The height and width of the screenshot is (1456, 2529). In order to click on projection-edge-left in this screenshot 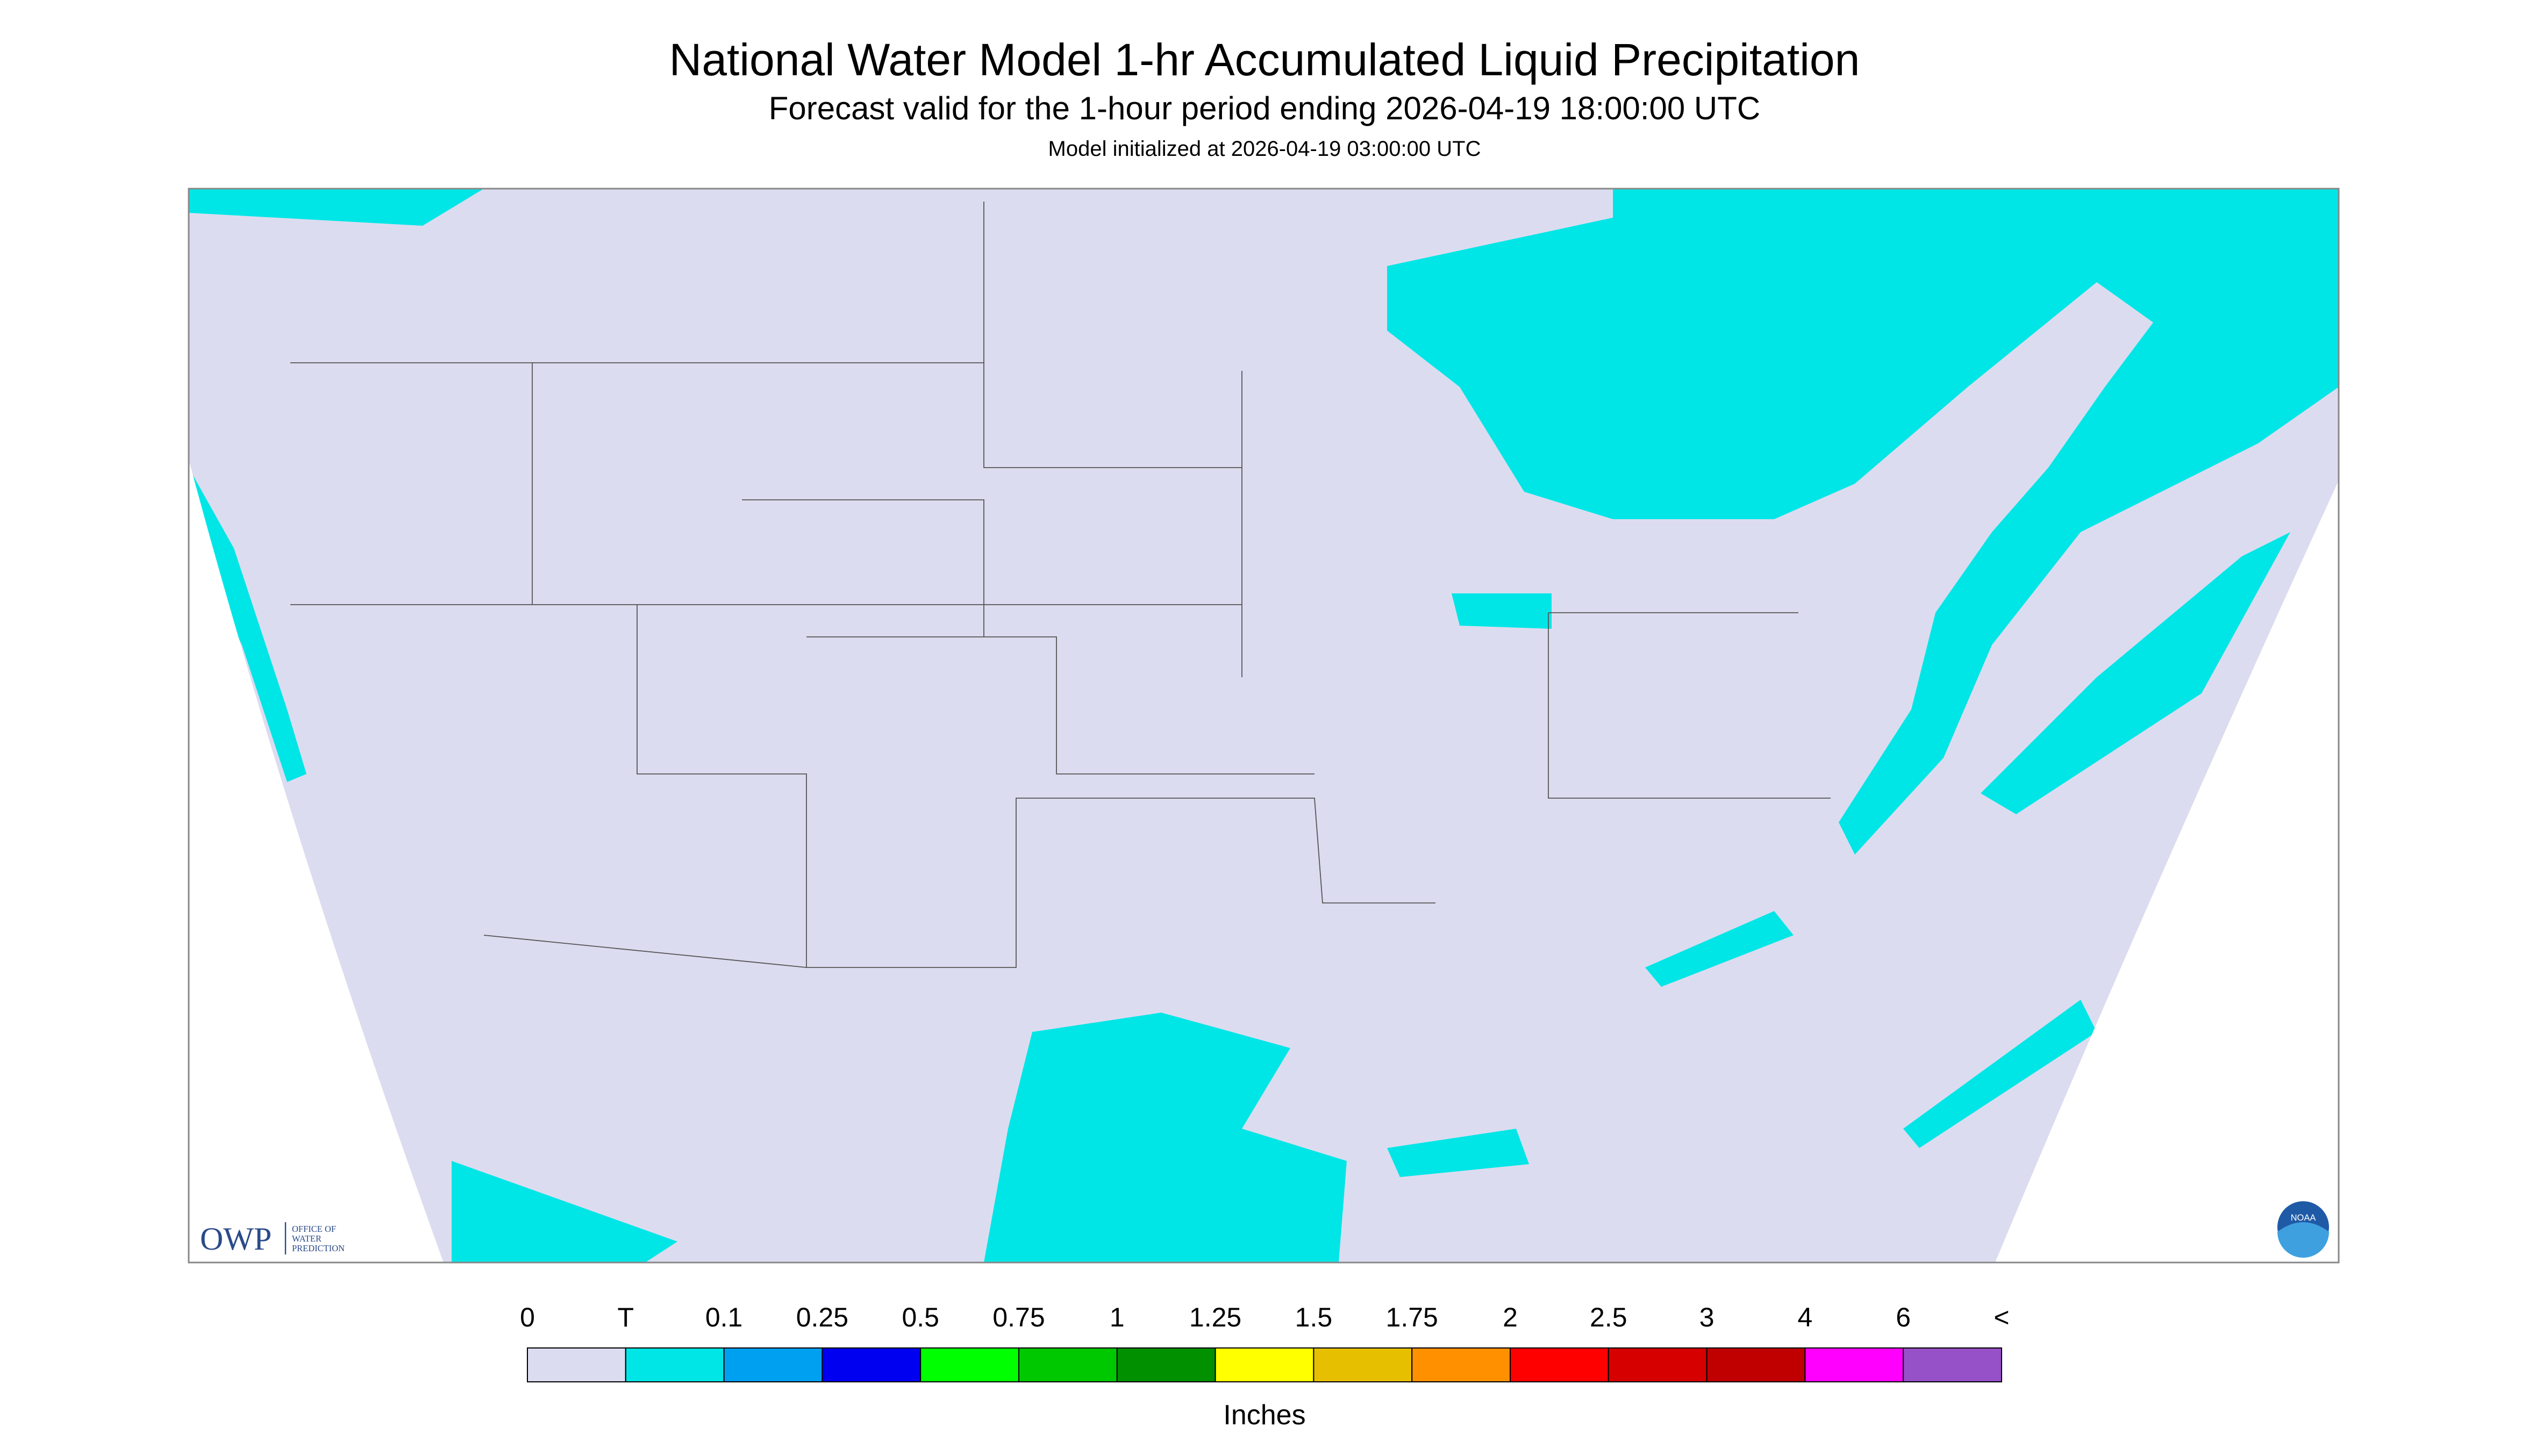, I will do `click(316, 862)`.